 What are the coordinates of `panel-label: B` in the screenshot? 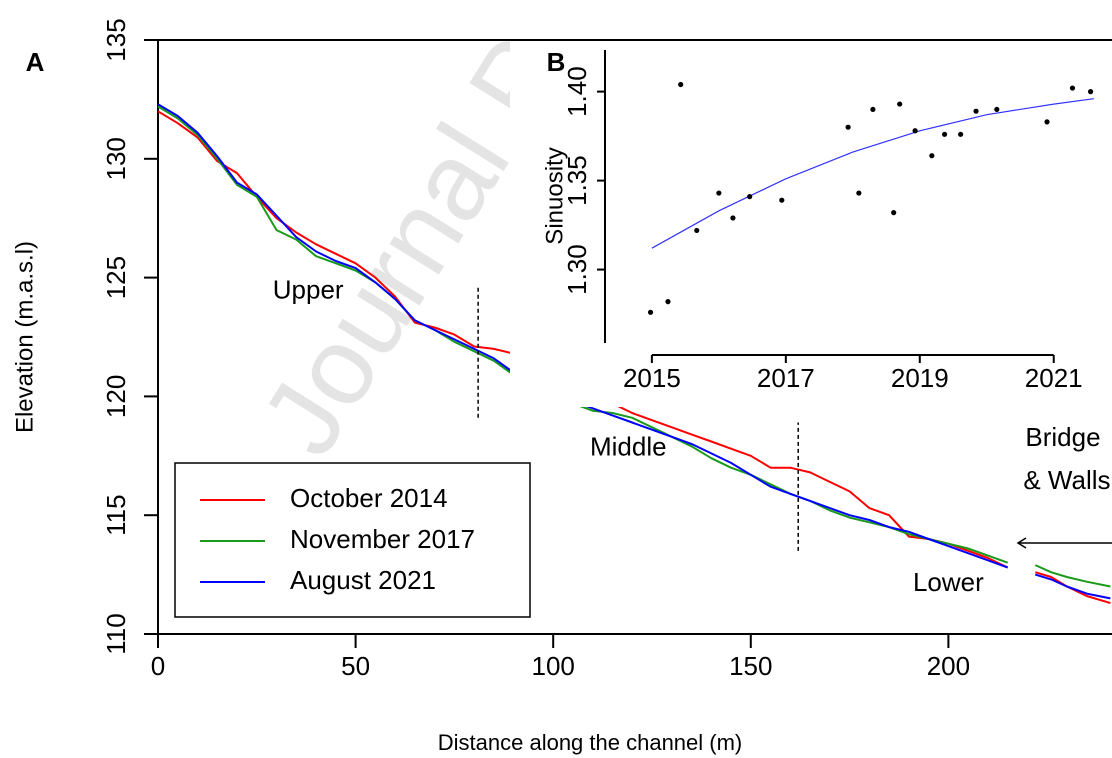 It's located at (556, 62).